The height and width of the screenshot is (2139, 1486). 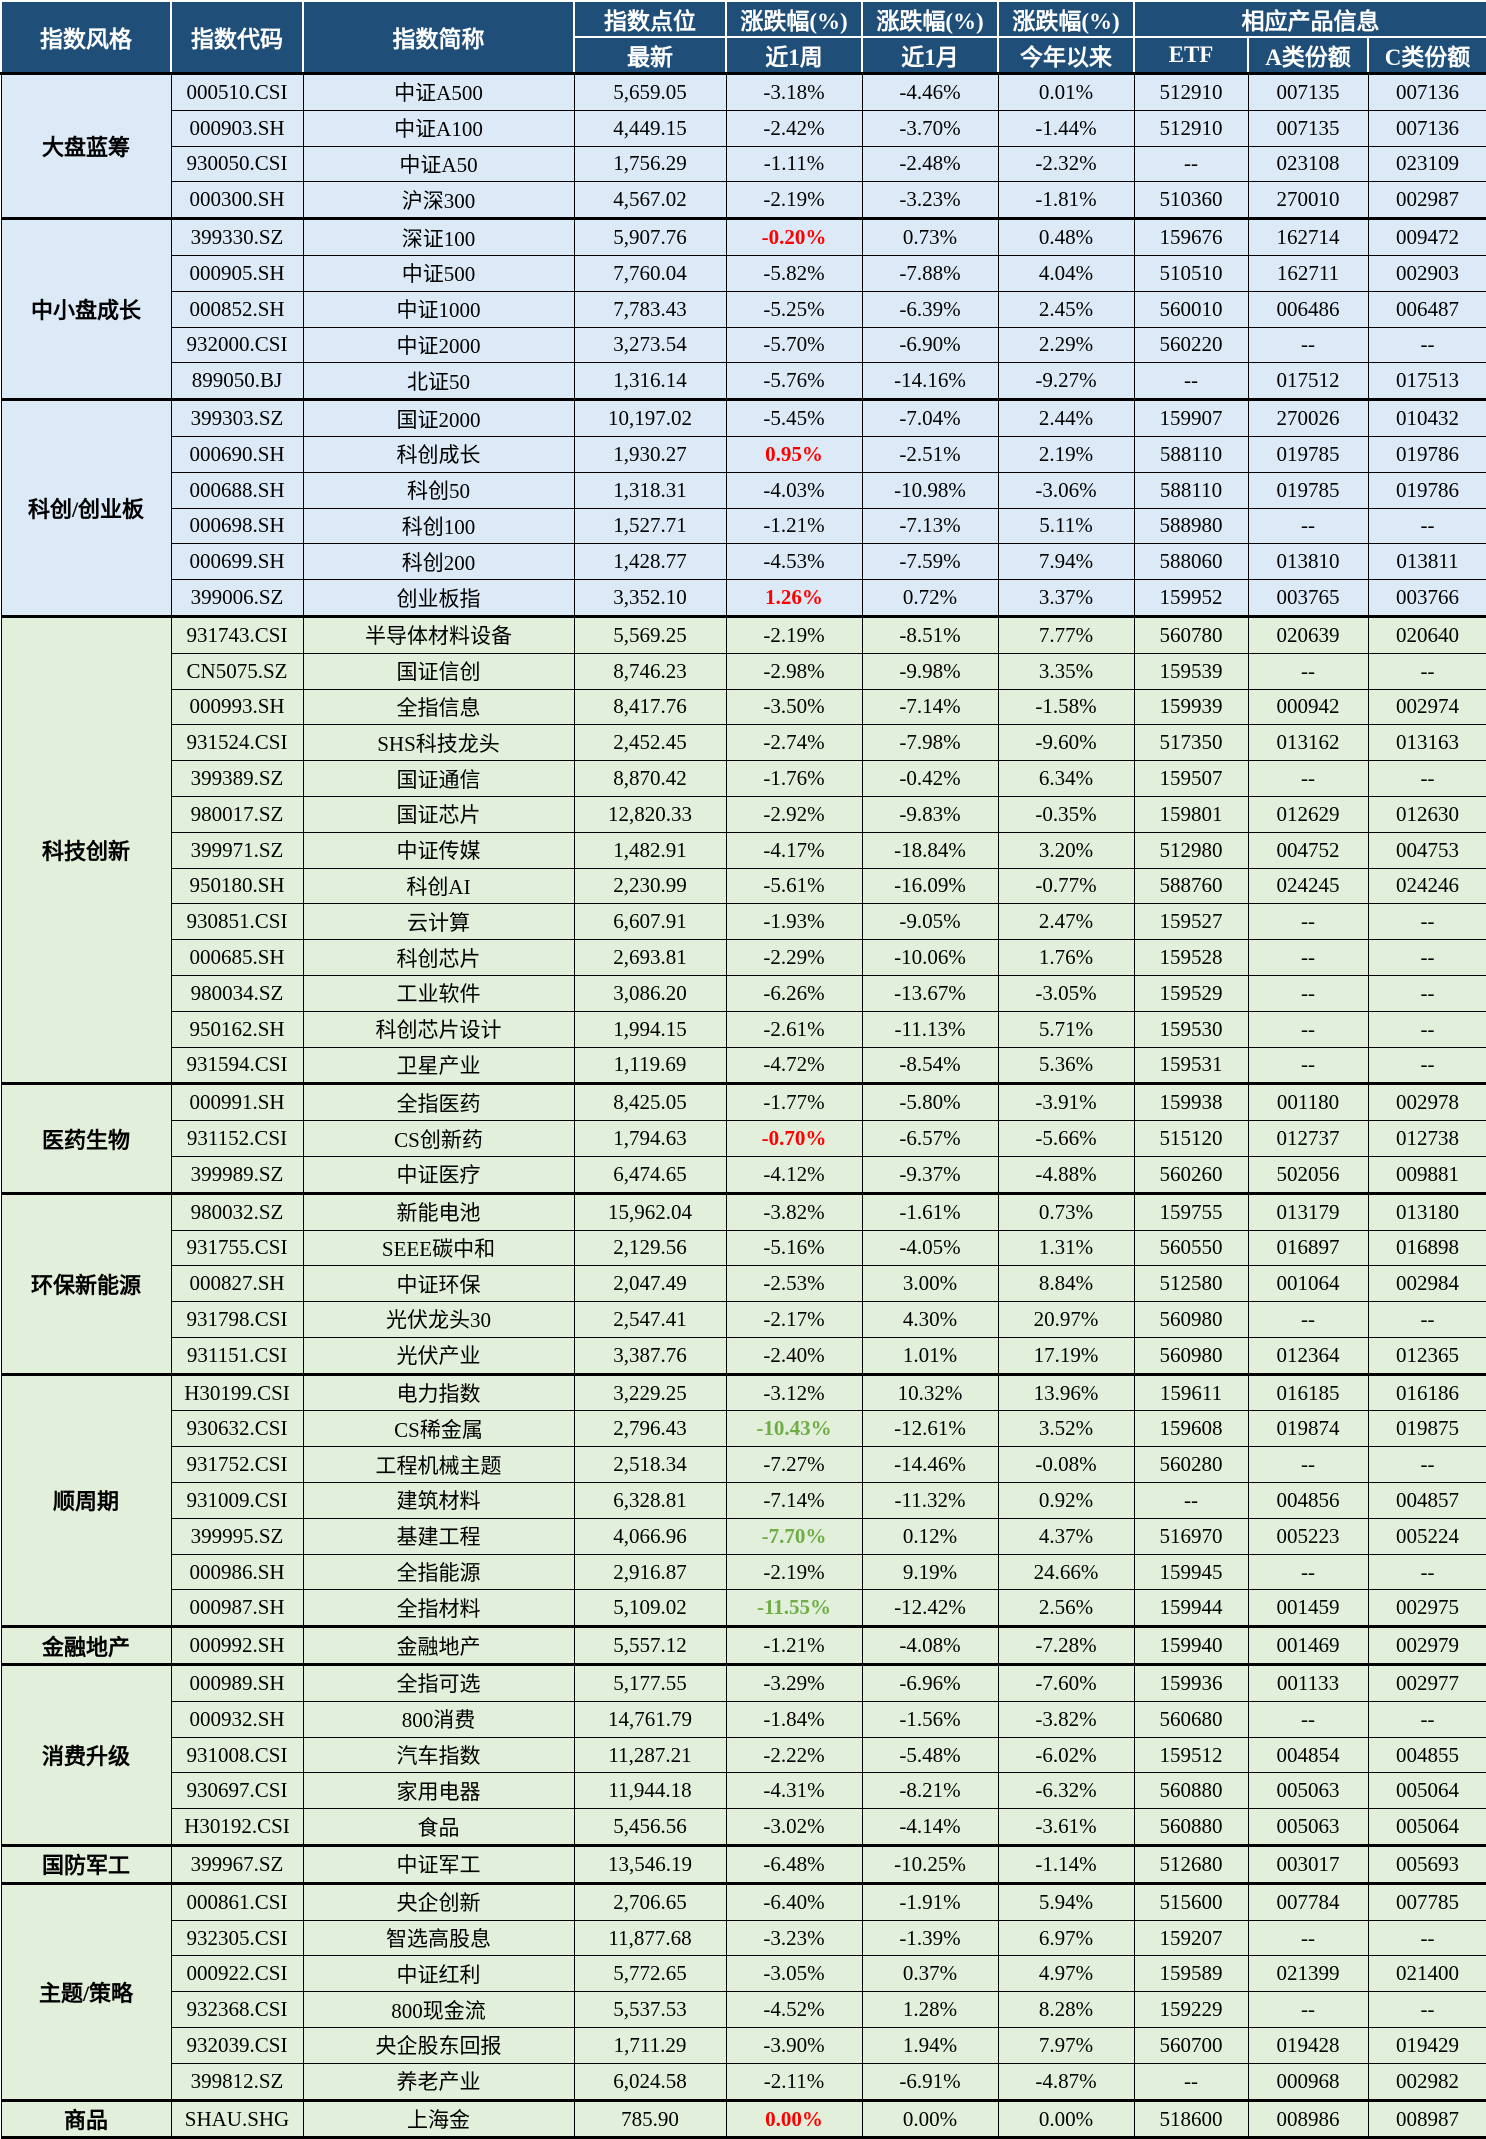 What do you see at coordinates (1066, 2045) in the screenshot?
I see `cell-change-ytd: 7.97%` at bounding box center [1066, 2045].